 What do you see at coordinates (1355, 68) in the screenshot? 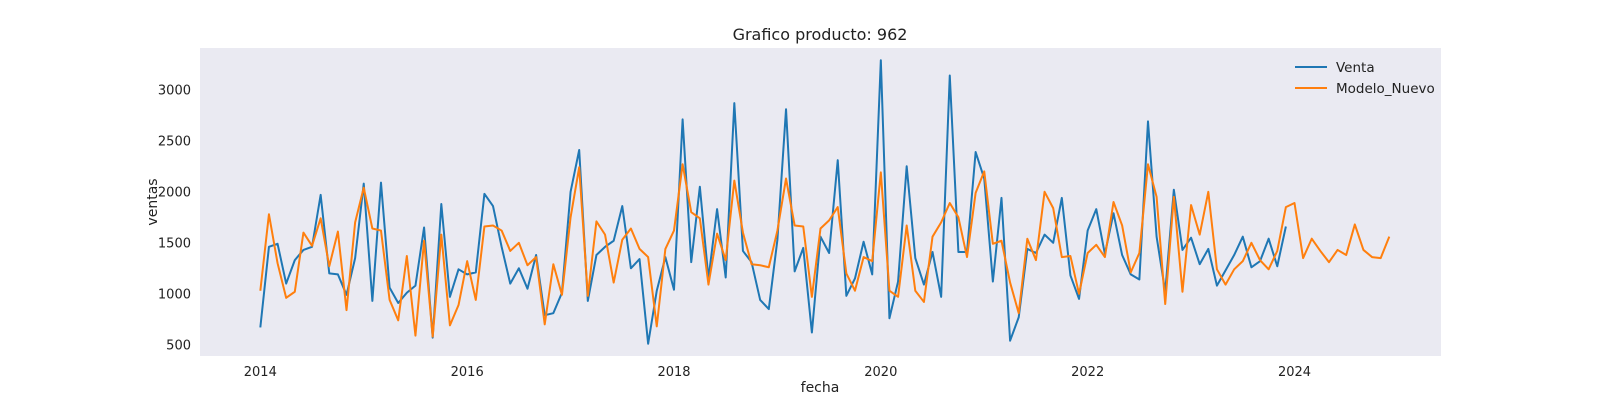
I see `legend-label-venta: Venta` at bounding box center [1355, 68].